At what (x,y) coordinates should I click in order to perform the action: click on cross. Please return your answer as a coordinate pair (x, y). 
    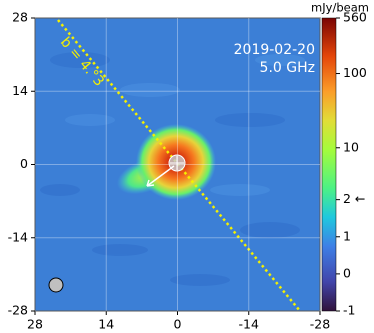
    Looking at the image, I should click on (177, 163).